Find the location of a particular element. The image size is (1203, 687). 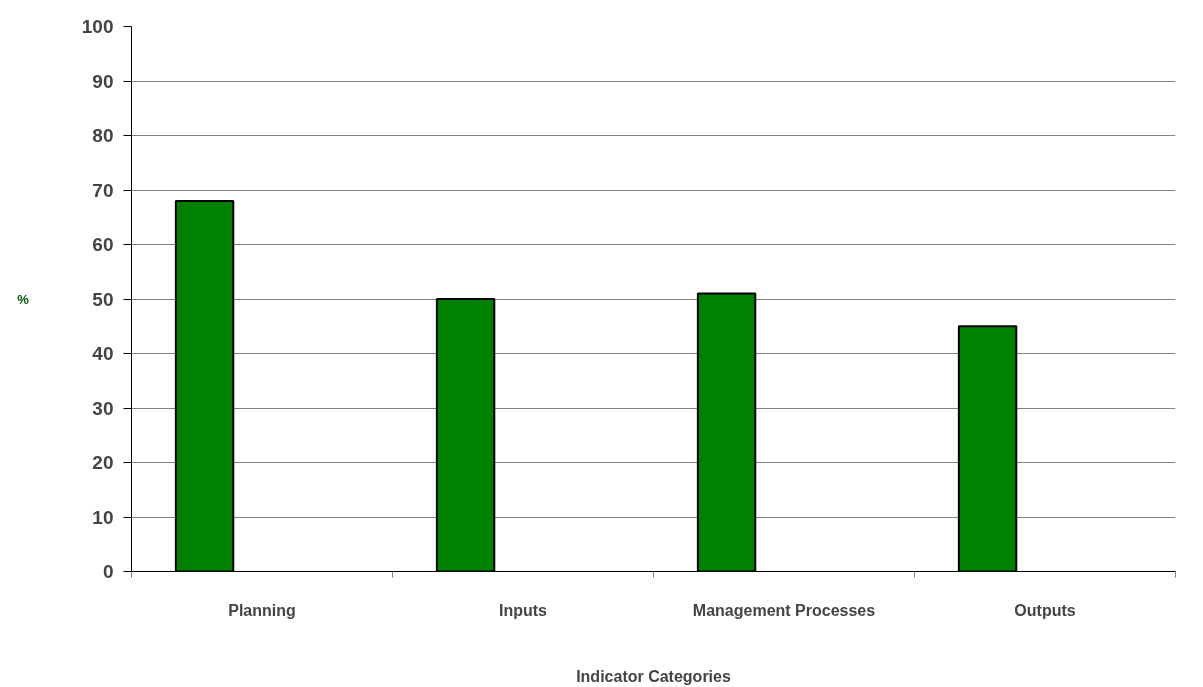

y-tick-label: 90 is located at coordinates (103, 81).